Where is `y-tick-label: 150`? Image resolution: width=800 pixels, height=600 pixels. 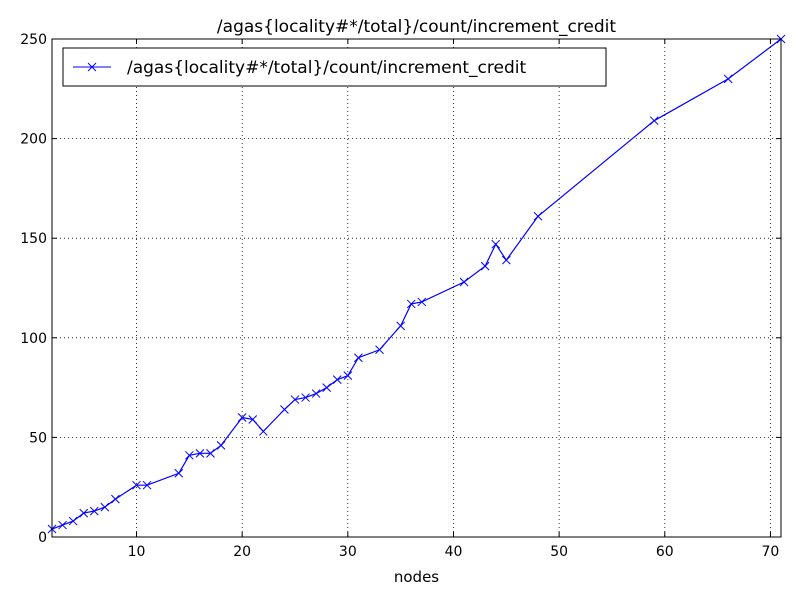
y-tick-label: 150 is located at coordinates (33, 239).